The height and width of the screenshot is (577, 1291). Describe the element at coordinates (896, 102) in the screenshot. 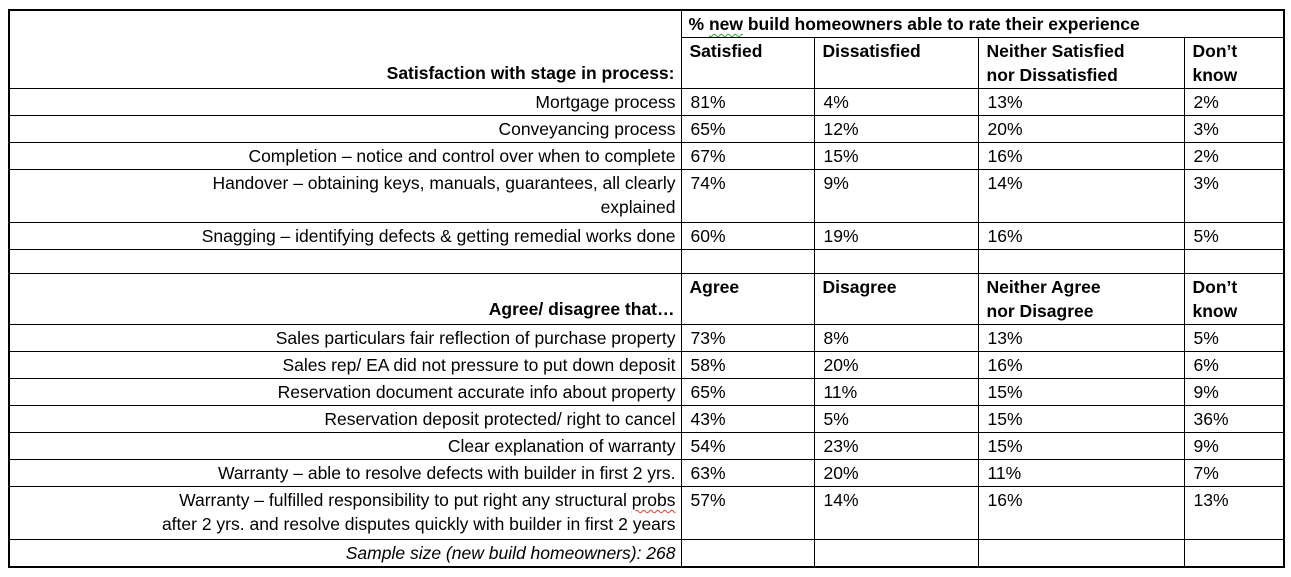

I see `value-cell: 4%` at that location.